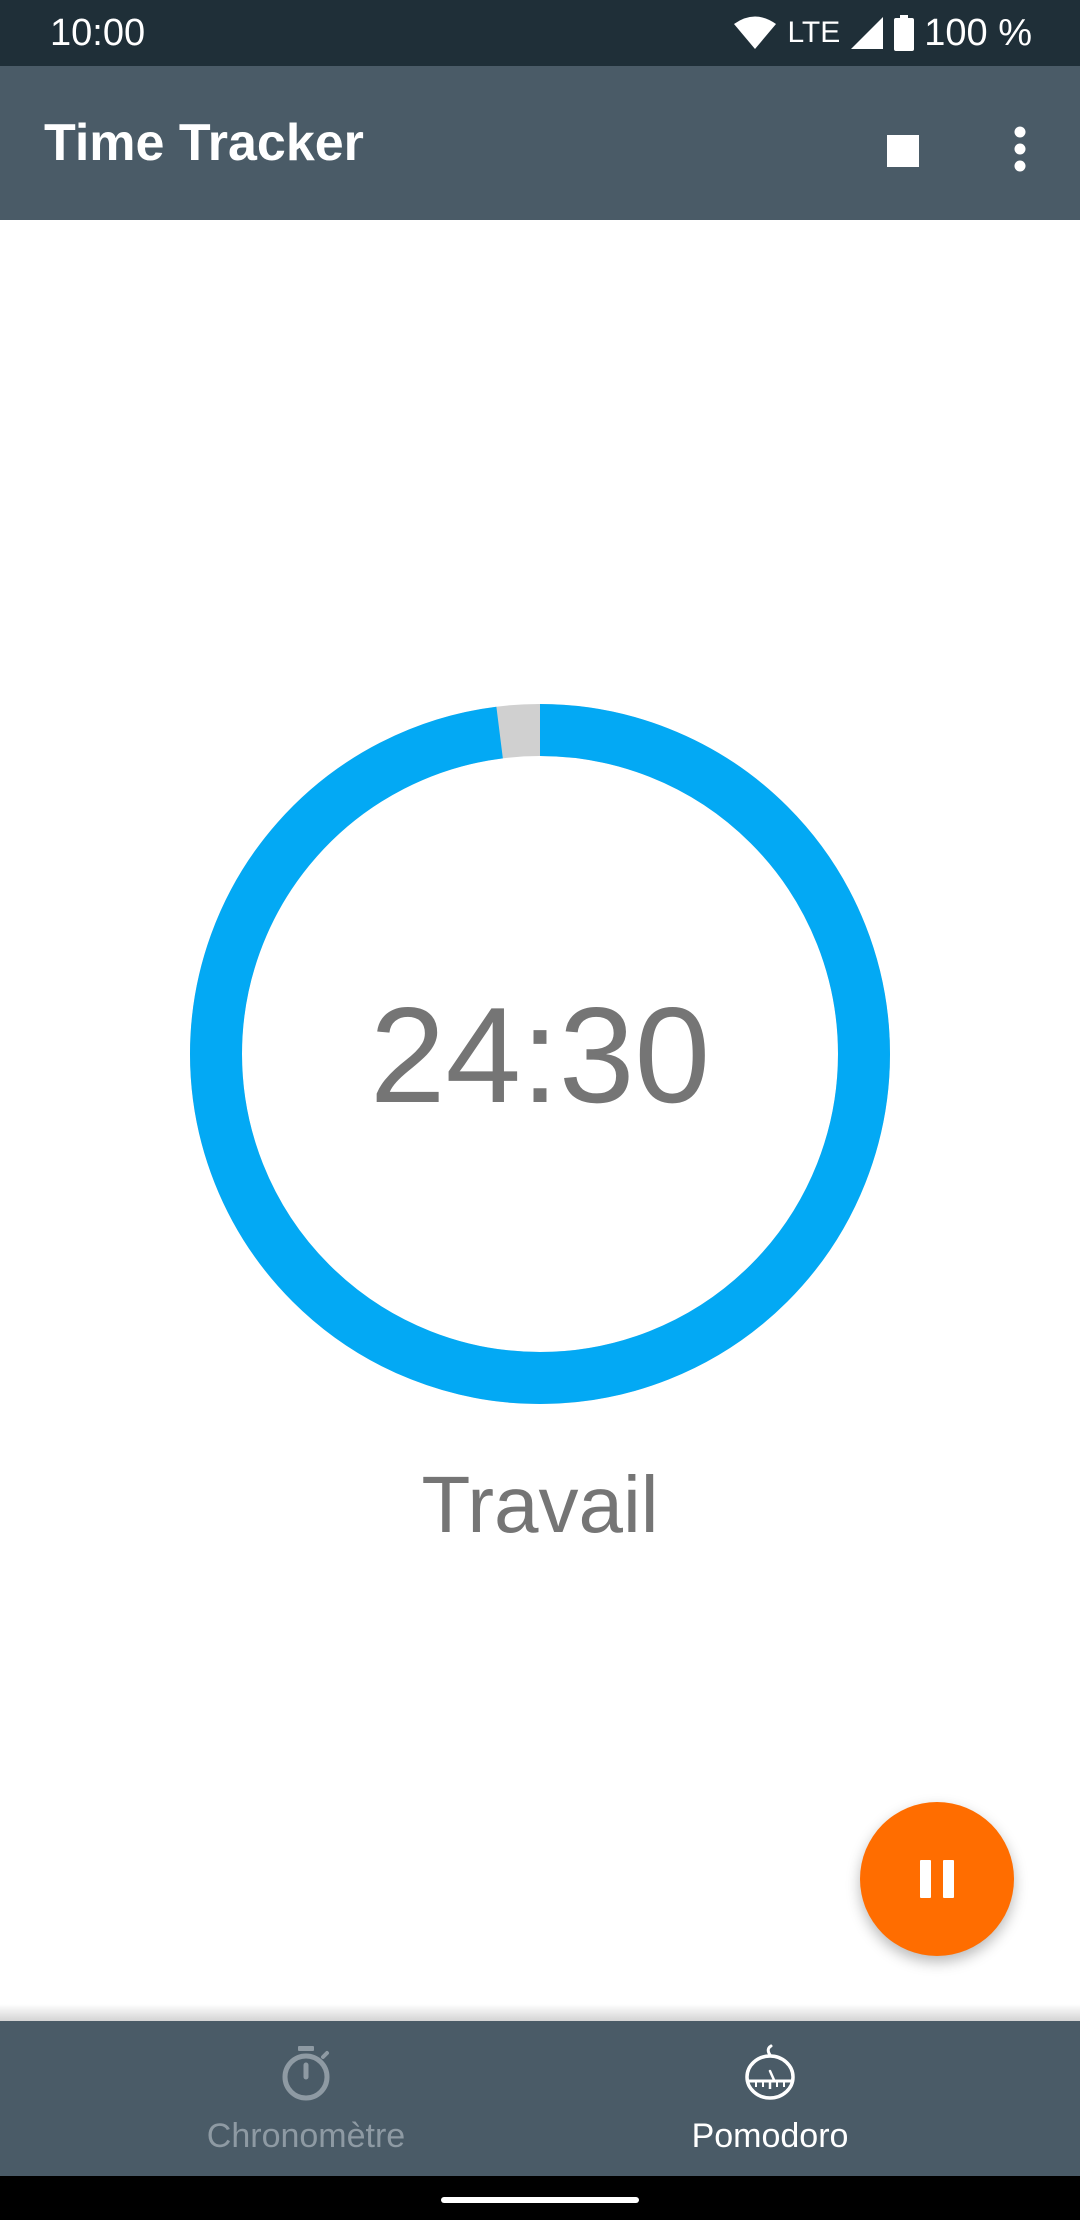  I want to click on timer-value: 24:30, so click(540, 1055).